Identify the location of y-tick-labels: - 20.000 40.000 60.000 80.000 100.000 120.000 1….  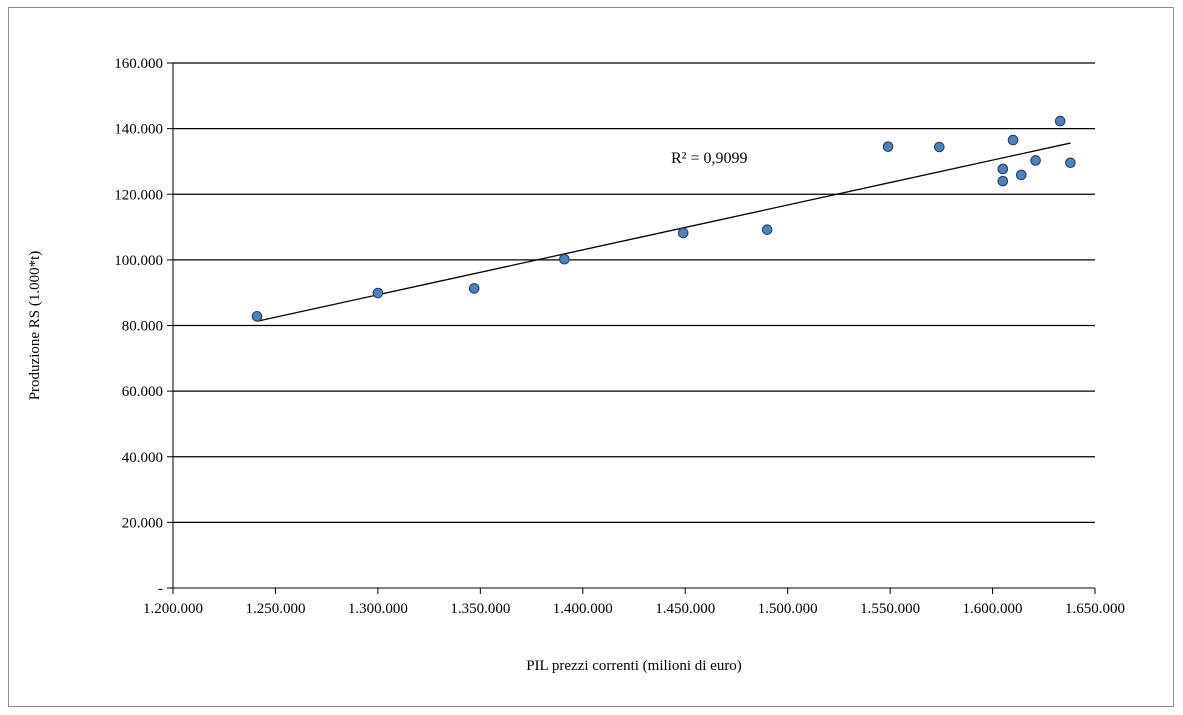
(138, 326).